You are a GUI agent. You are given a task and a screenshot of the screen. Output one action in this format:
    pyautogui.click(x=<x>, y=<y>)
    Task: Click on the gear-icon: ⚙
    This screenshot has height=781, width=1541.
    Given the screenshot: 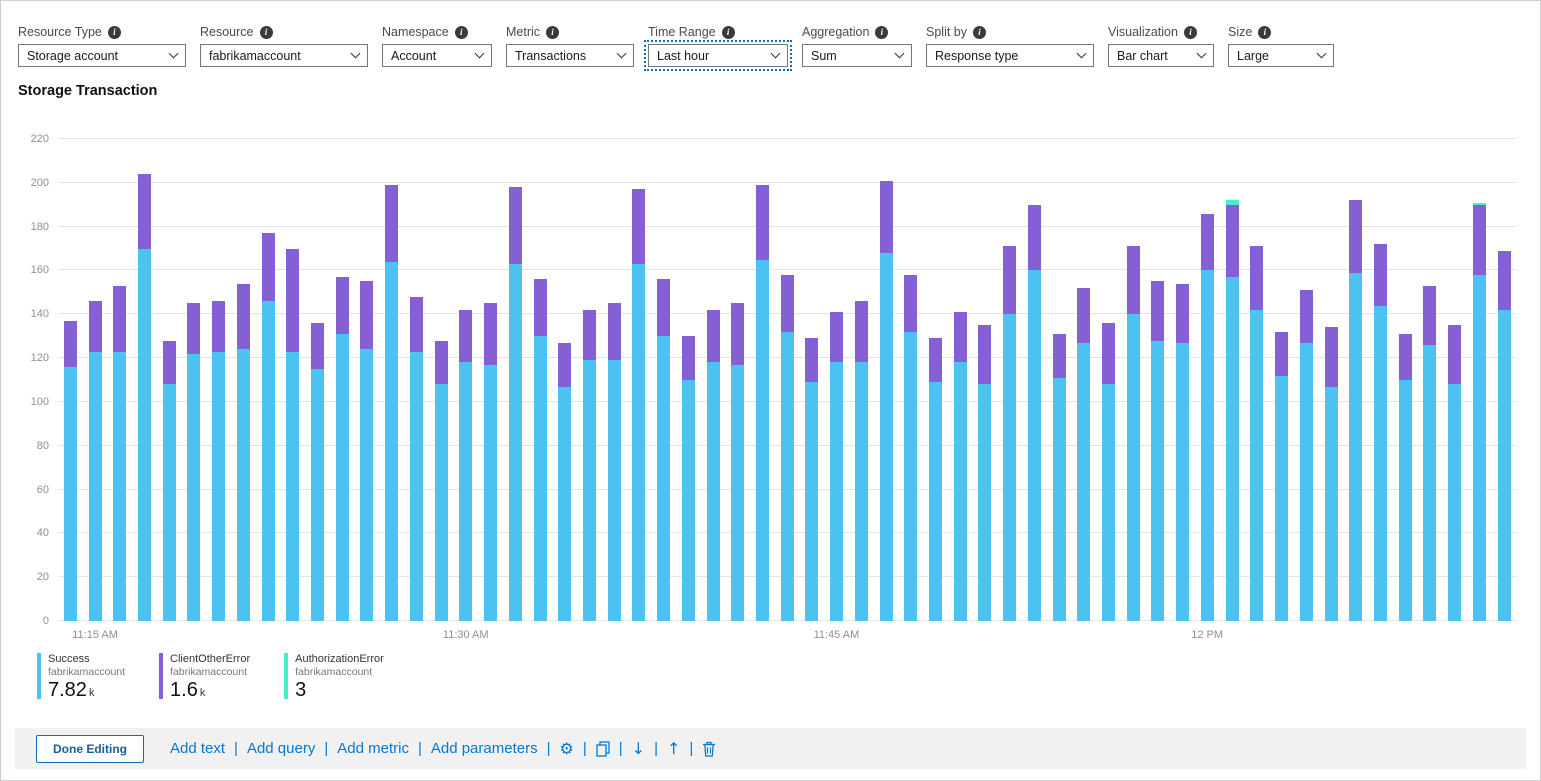 What is the action you would take?
    pyautogui.click(x=566, y=748)
    